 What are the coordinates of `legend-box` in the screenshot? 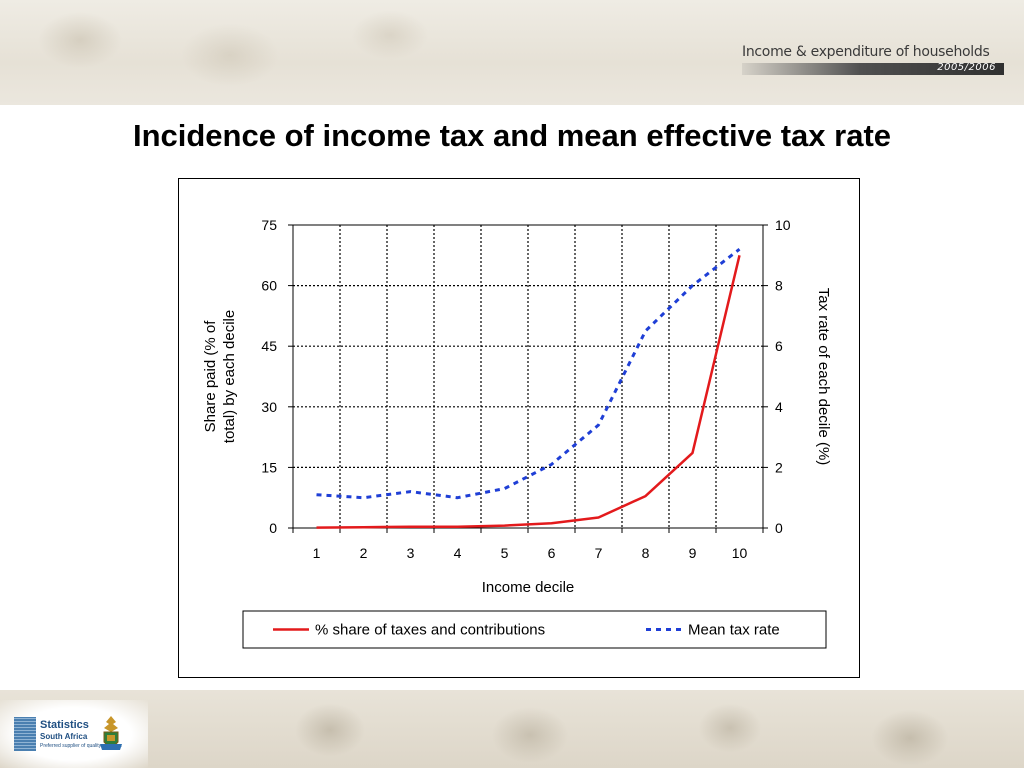 It's located at (534, 629).